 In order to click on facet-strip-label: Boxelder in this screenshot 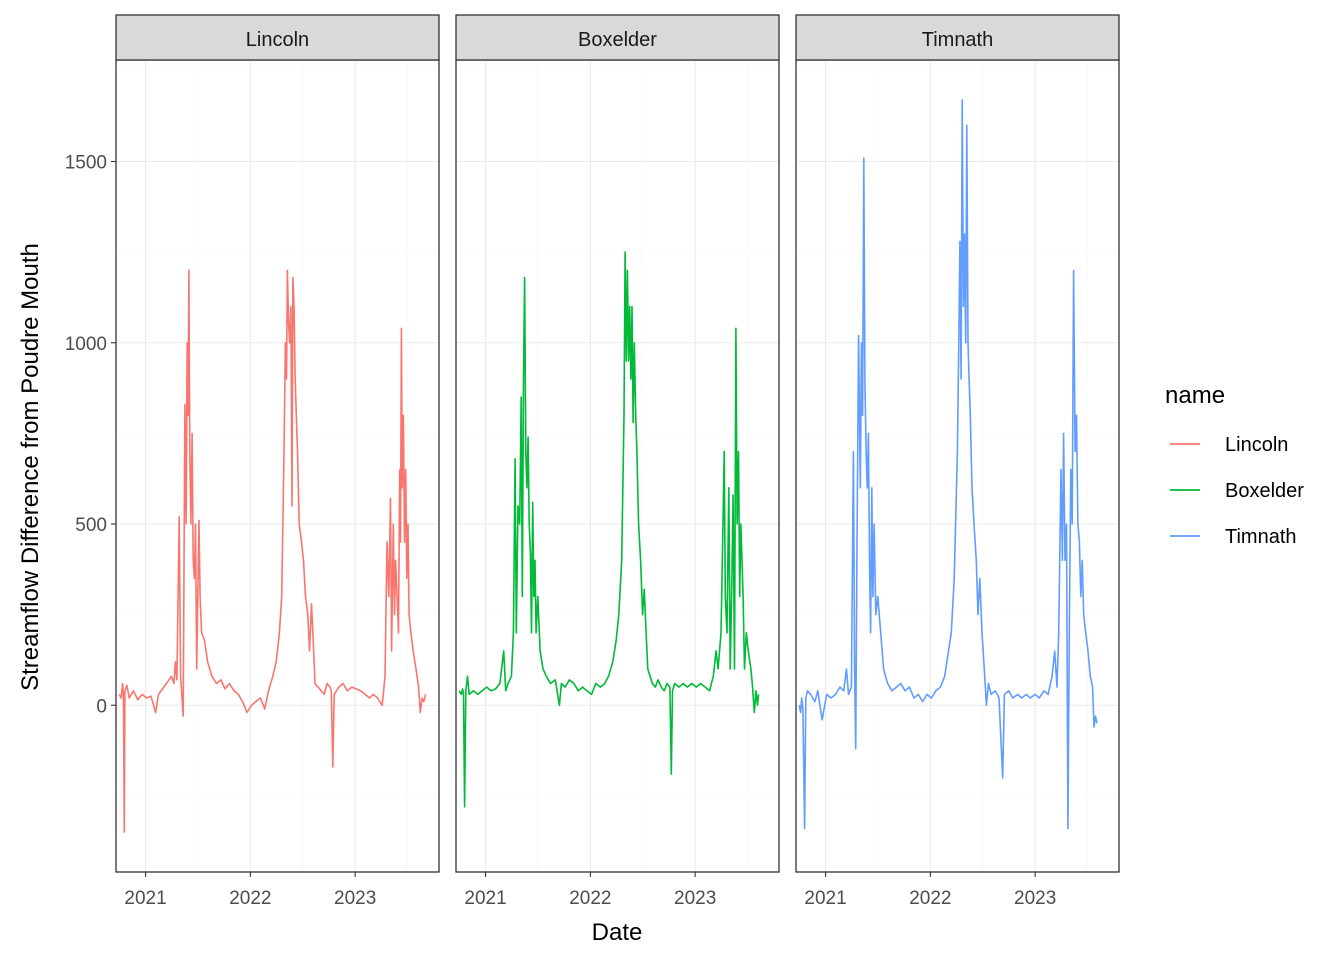, I will do `click(617, 40)`.